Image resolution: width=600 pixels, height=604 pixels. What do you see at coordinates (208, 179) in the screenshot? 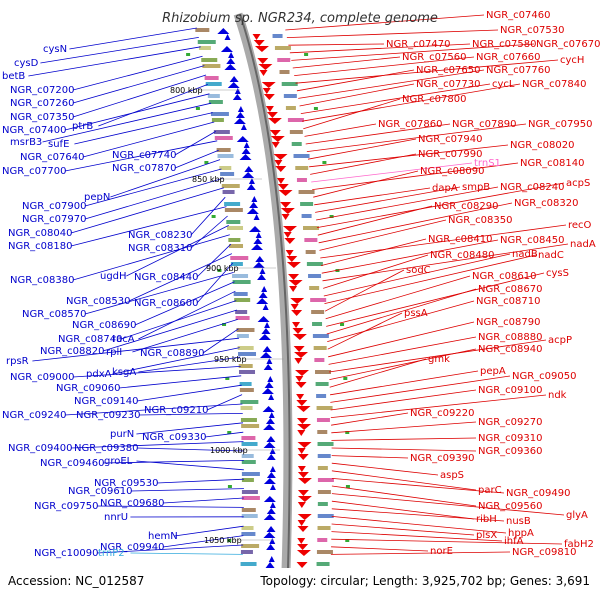
I see `kbp-marker: 850 kbp` at bounding box center [208, 179].